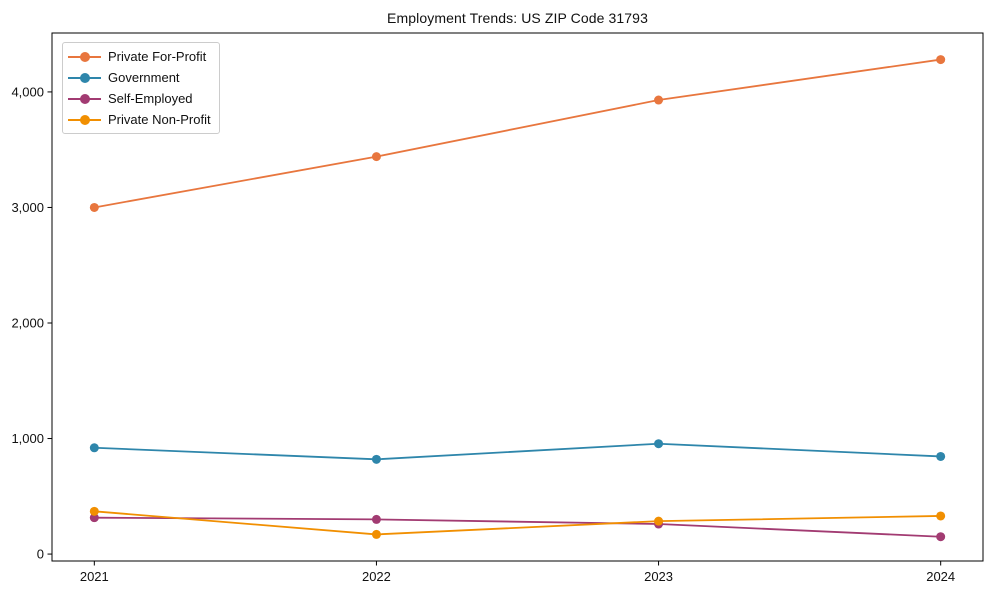  I want to click on x-axis-tick-label: 2023, so click(658, 576).